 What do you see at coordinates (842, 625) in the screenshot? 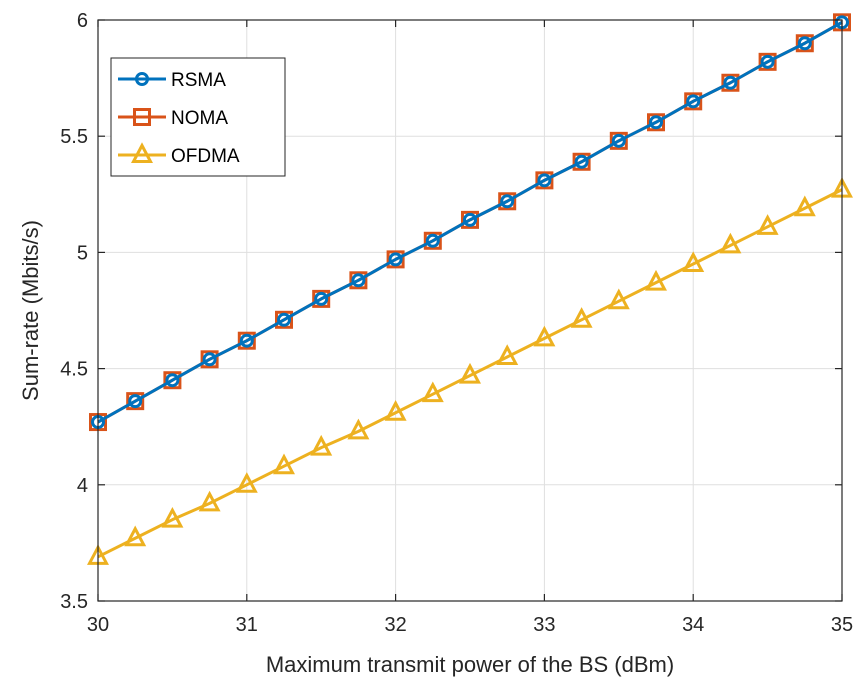
I see `x-tick-label: 35` at bounding box center [842, 625].